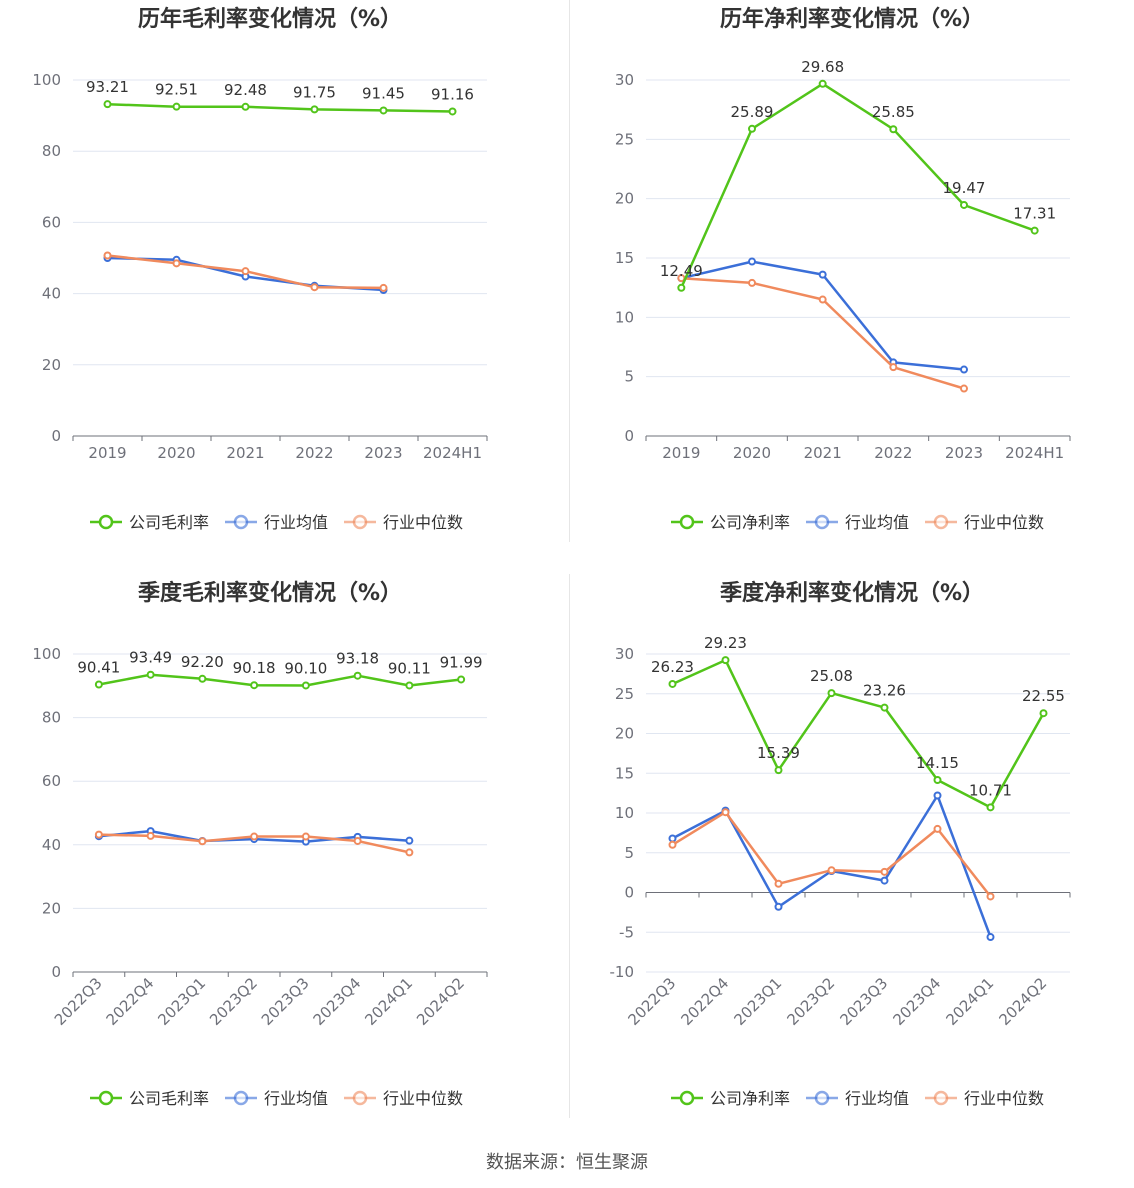 The width and height of the screenshot is (1134, 1188). Describe the element at coordinates (337, 1001) in the screenshot. I see `x-tick-label: 2023Q4` at that location.